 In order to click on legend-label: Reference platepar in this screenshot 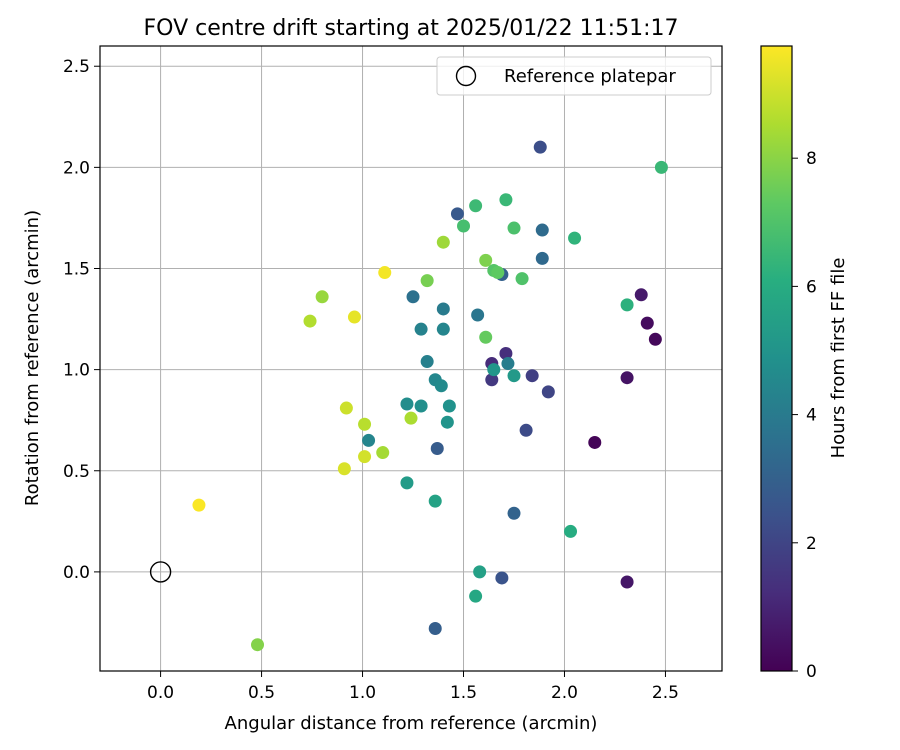, I will do `click(590, 76)`.